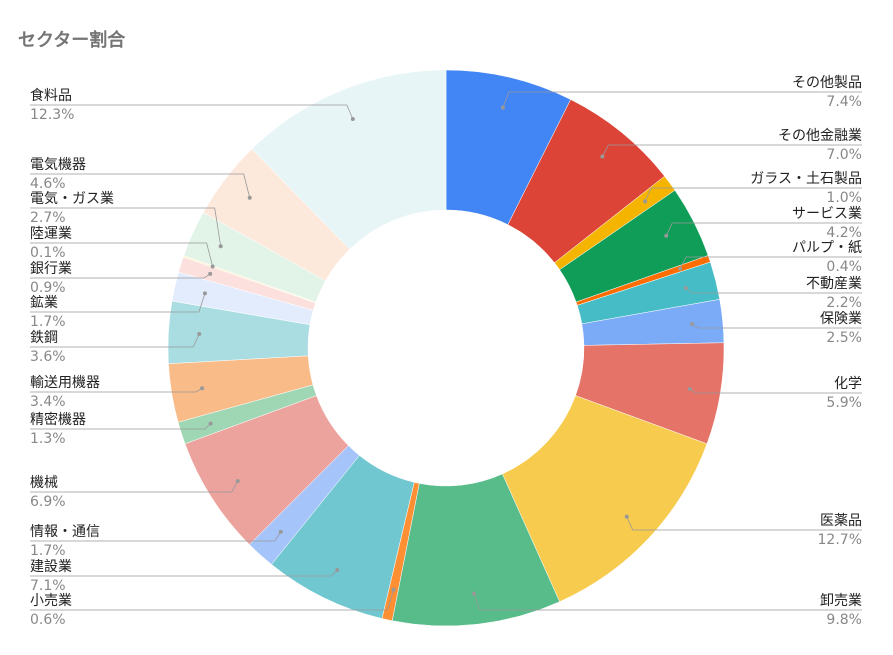 This screenshot has width=893, height=655. What do you see at coordinates (51, 601) in the screenshot?
I see `slice-label-10: 小売業` at bounding box center [51, 601].